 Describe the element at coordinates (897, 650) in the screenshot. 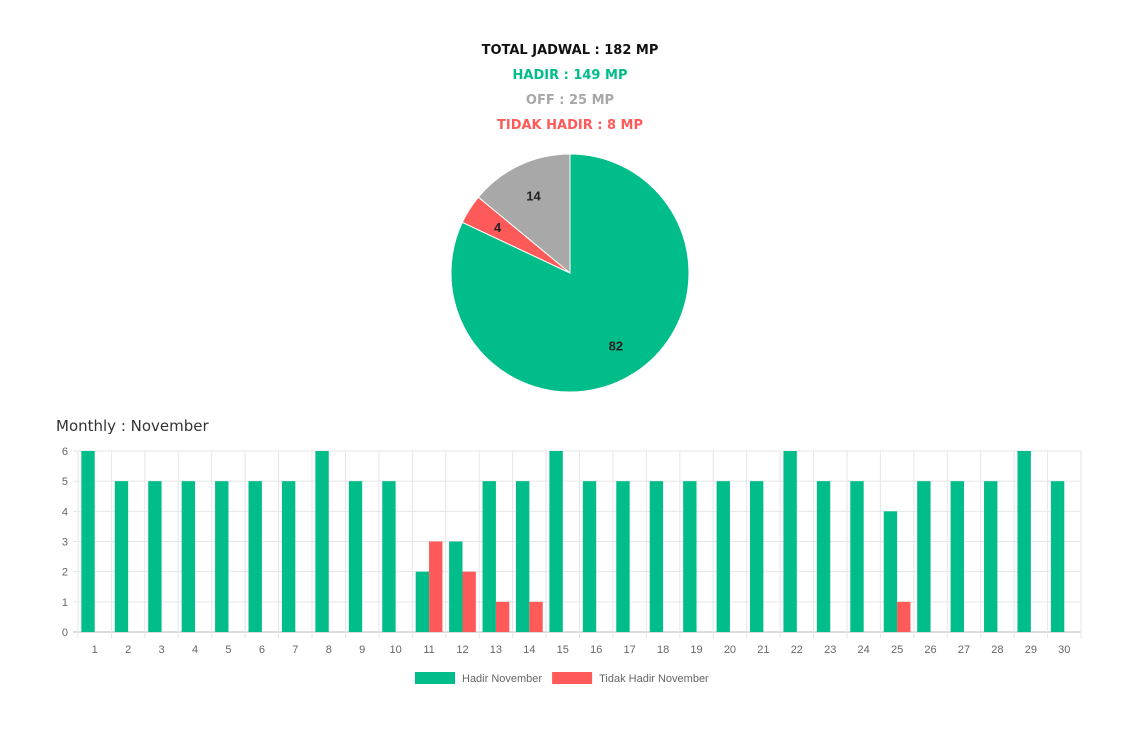

I see `x-tick-label: 25` at that location.